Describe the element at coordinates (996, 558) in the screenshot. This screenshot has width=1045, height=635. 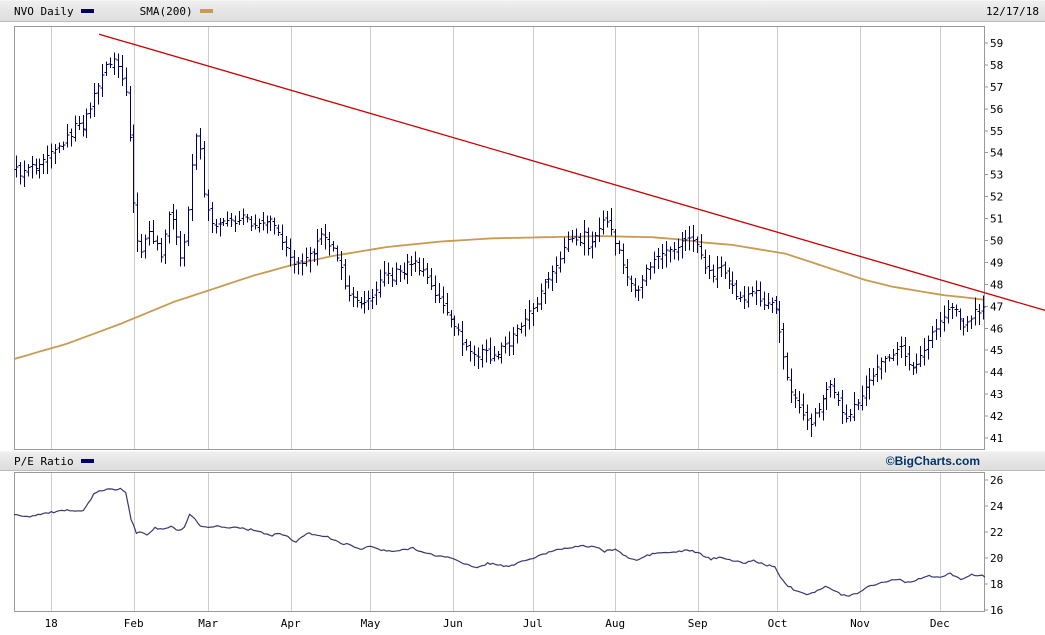
I see `svg-text: 20` at that location.